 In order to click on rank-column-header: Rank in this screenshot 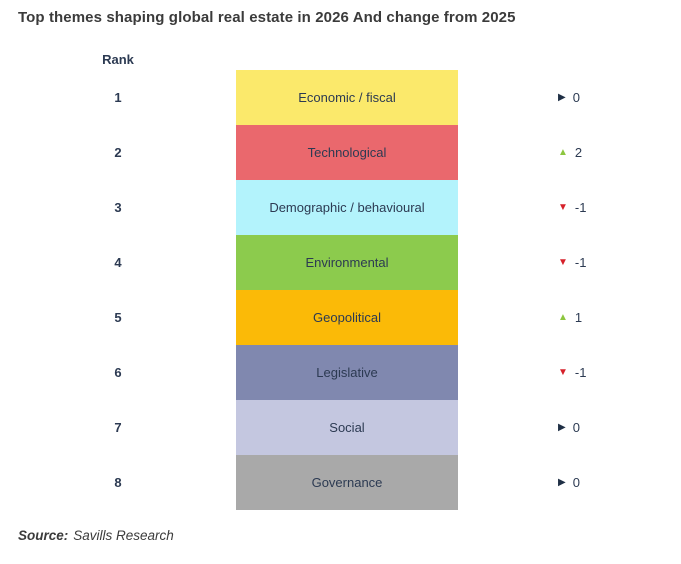, I will do `click(118, 59)`.